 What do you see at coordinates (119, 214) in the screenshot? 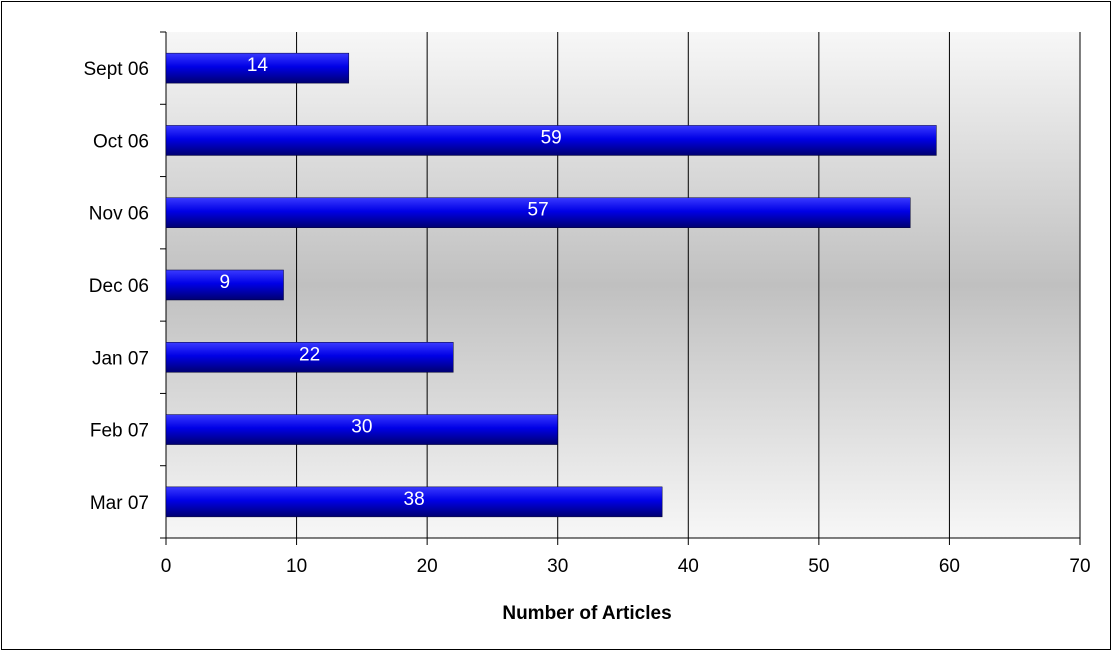
I see `category-label: Nov 06` at bounding box center [119, 214].